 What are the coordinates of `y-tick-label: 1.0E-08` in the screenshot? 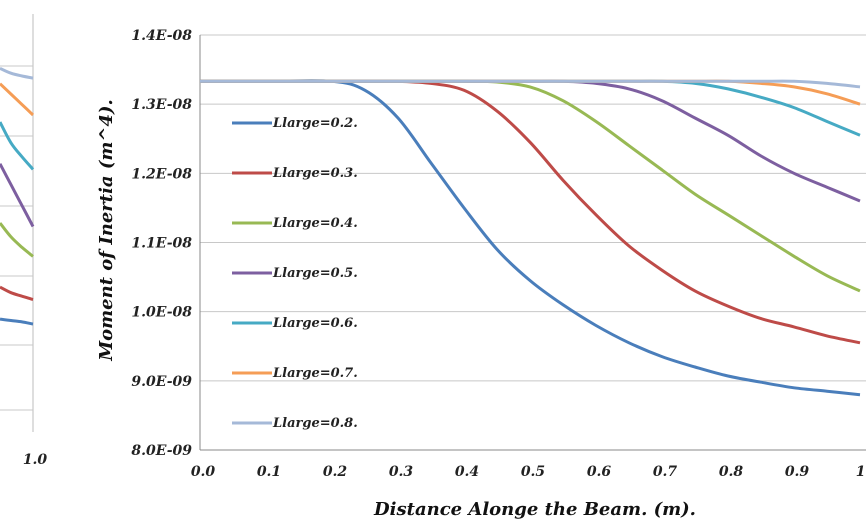 It's located at (161, 313).